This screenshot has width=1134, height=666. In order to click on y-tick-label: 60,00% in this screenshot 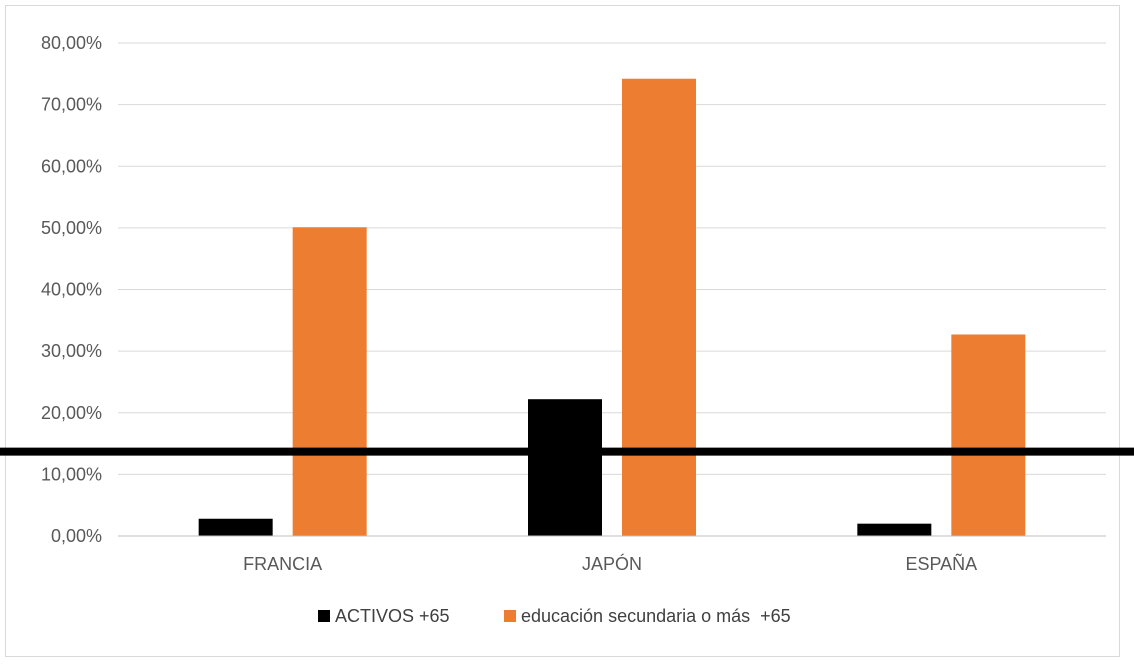, I will do `click(71, 166)`.